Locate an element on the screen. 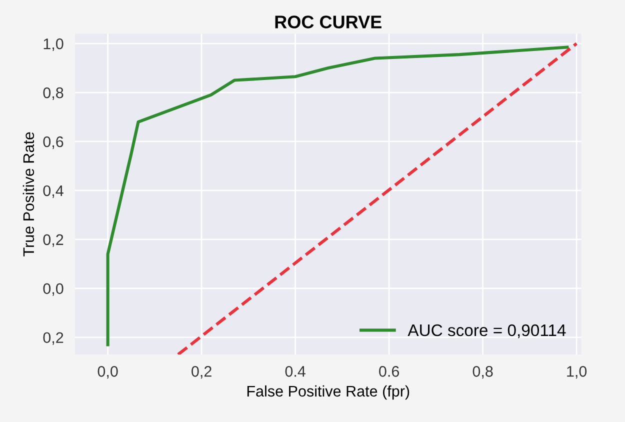 This screenshot has height=422, width=625. x-axis-title: False Positive Rate (fpr) is located at coordinates (328, 392).